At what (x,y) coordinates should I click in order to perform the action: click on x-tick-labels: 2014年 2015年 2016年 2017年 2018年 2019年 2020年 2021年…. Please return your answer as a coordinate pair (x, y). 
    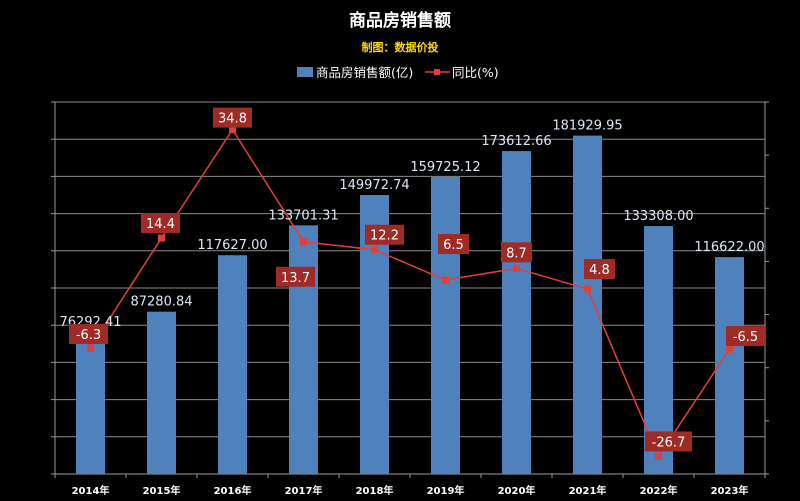
    Looking at the image, I should click on (410, 490).